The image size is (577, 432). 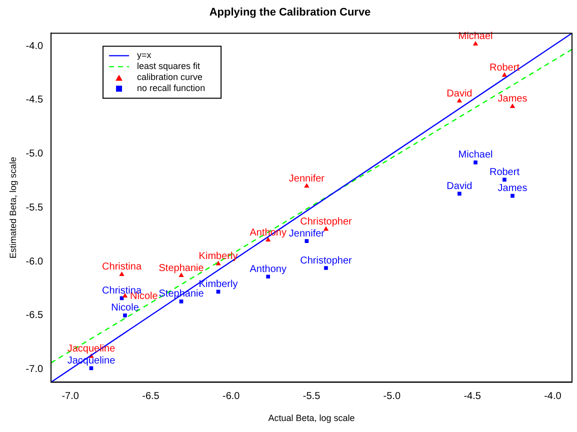 What do you see at coordinates (35, 370) in the screenshot?
I see `y-tick-label: -7.0` at bounding box center [35, 370].